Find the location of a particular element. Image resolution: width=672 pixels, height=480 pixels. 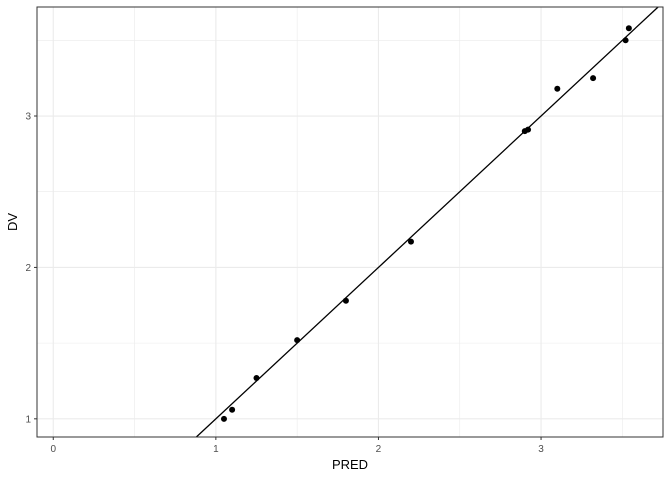

x-tick-label: 0 is located at coordinates (53, 449).